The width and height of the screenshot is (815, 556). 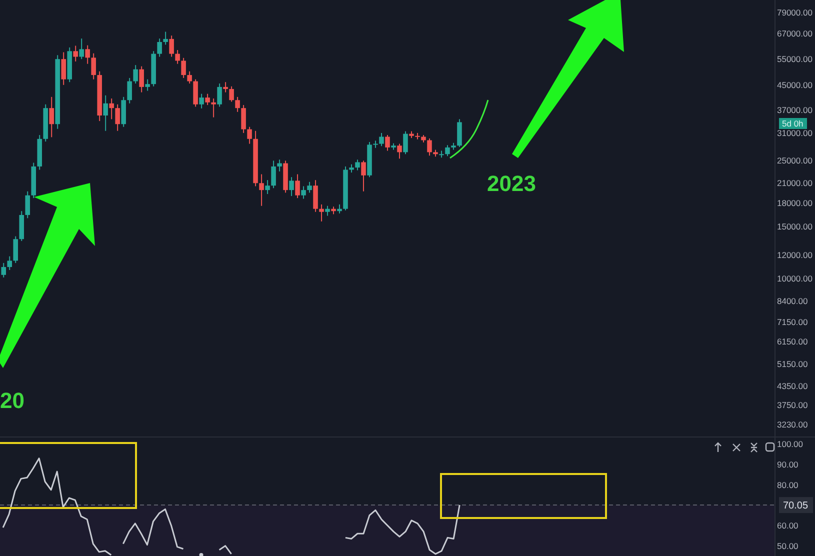 What do you see at coordinates (792, 341) in the screenshot?
I see `y-tick-label: 6150.00` at bounding box center [792, 341].